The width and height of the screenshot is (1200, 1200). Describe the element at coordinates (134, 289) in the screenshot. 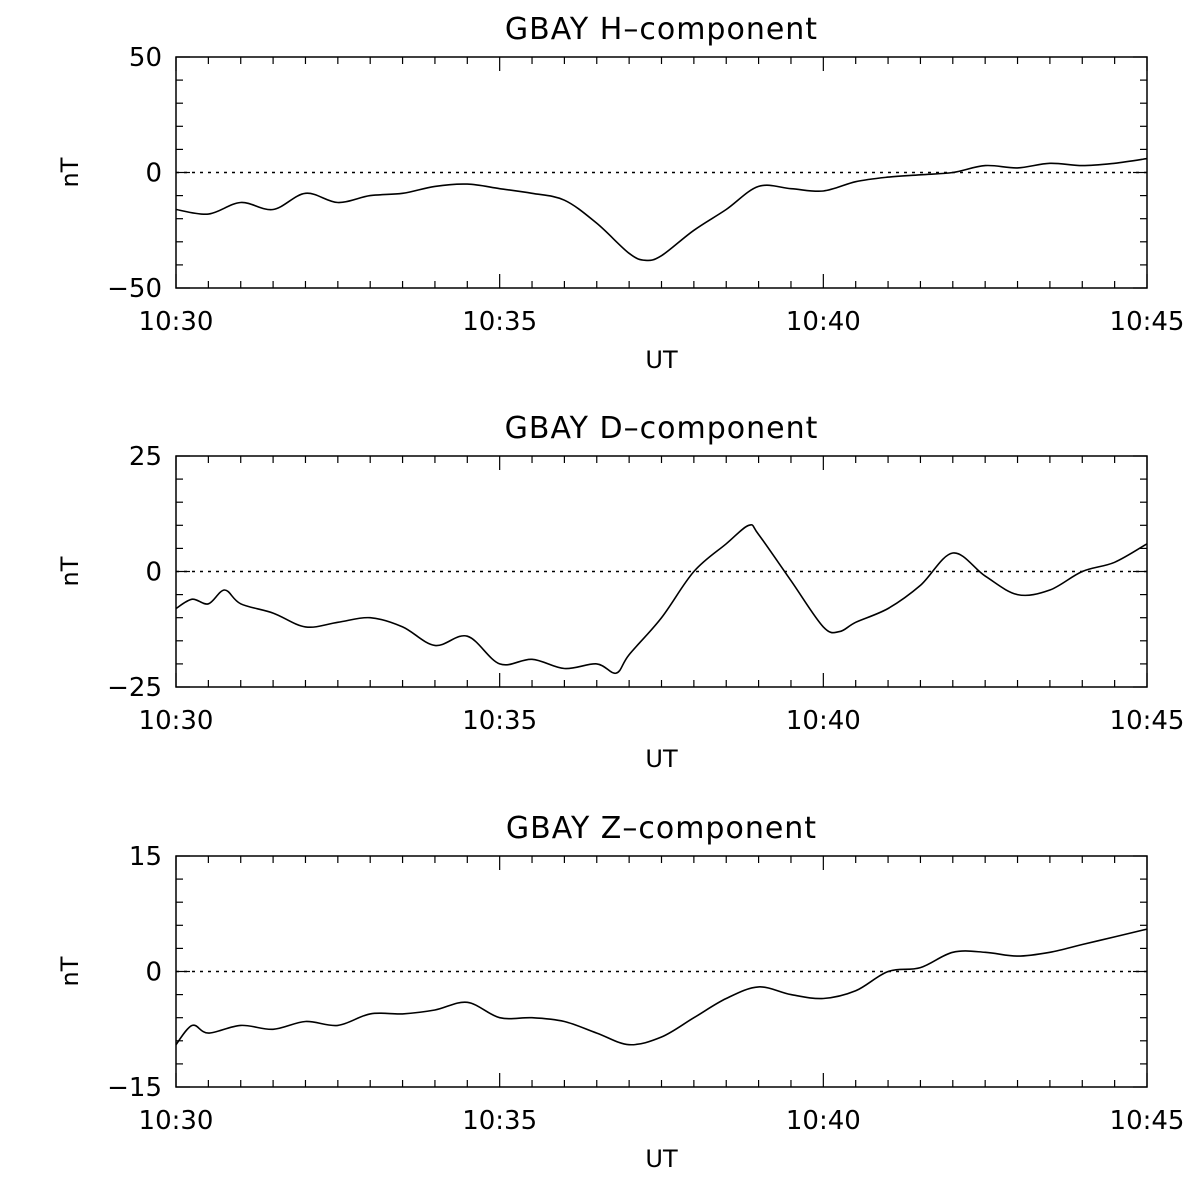

I see `y-tick-label: −50` at that location.